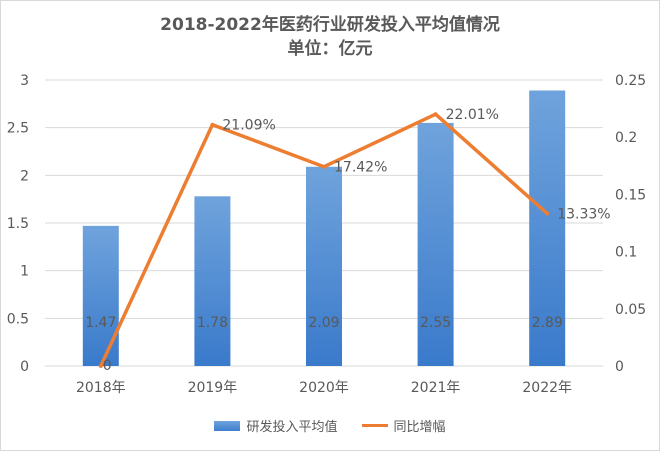 This screenshot has width=660, height=451. I want to click on bar-data-label: 2.89, so click(547, 323).